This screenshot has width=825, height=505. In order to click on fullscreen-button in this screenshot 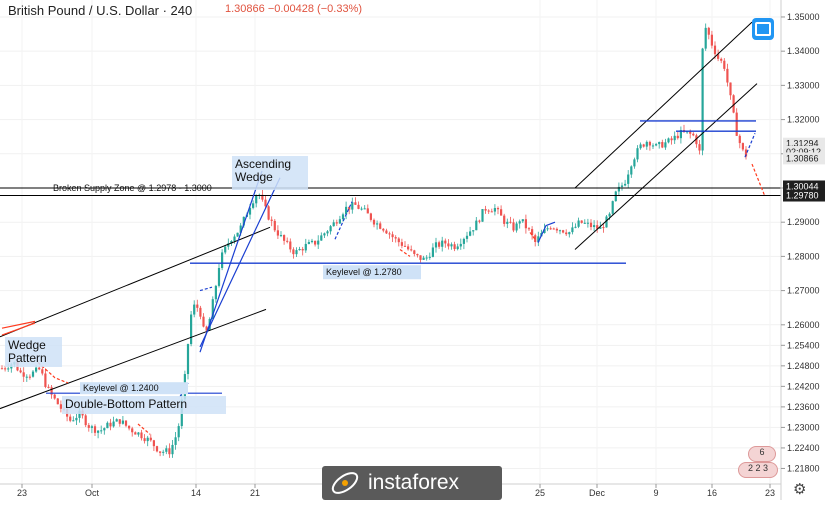, I will do `click(763, 29)`.